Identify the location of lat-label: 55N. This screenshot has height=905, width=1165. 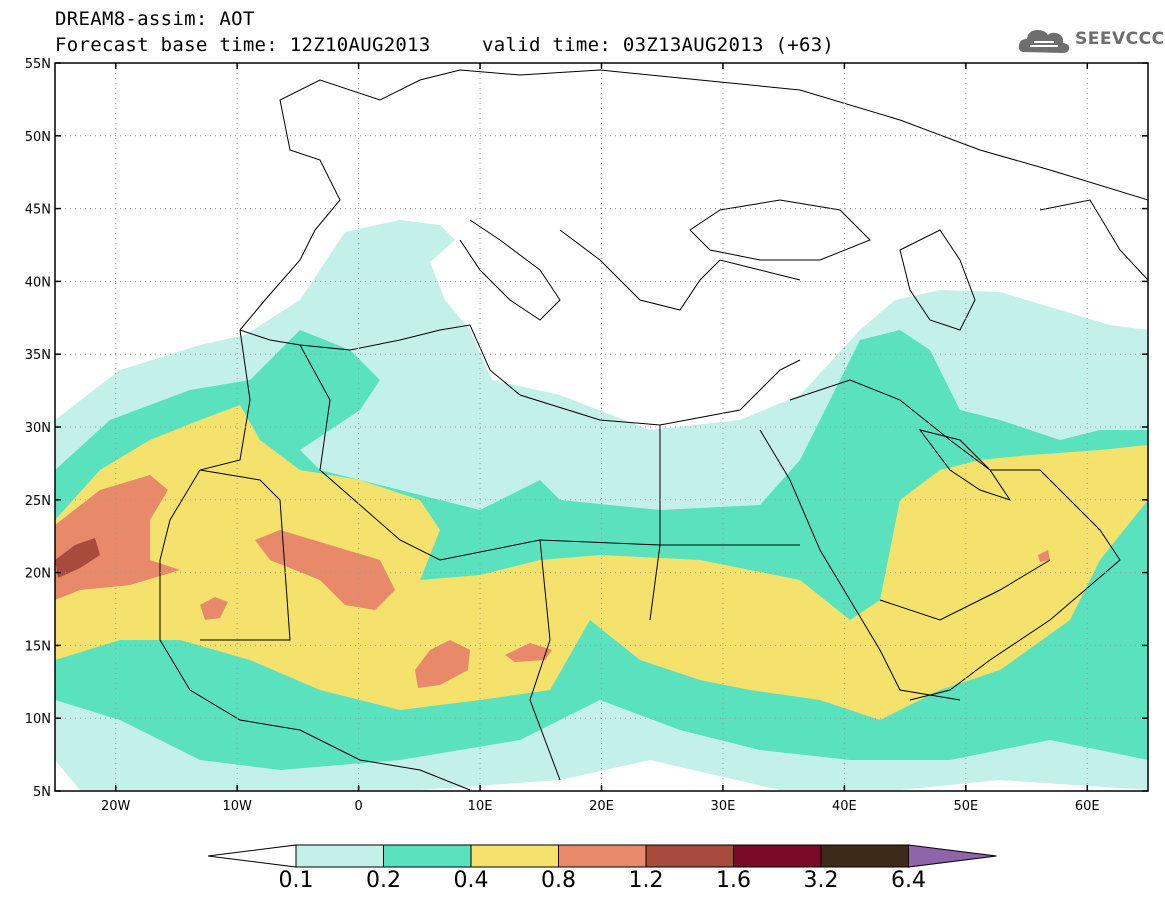
(38, 64).